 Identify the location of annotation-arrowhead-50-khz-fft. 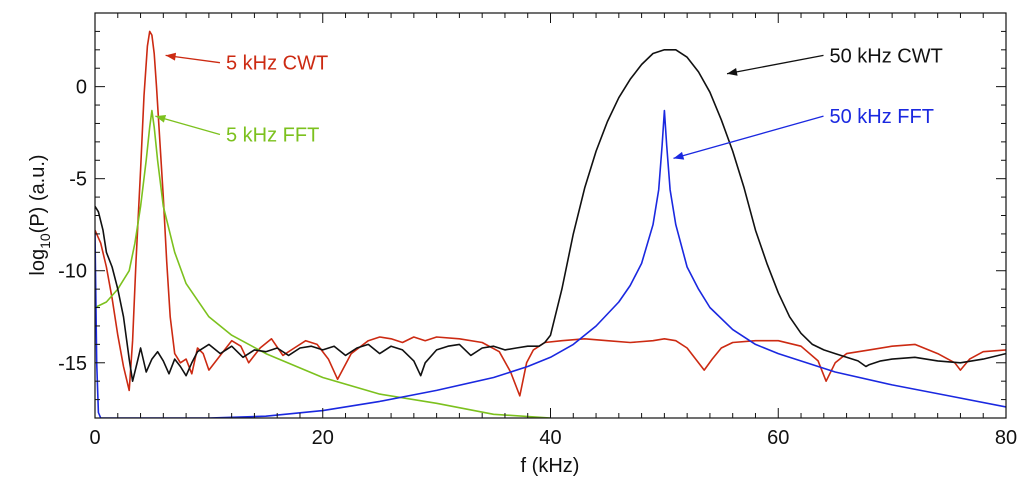
(679, 155).